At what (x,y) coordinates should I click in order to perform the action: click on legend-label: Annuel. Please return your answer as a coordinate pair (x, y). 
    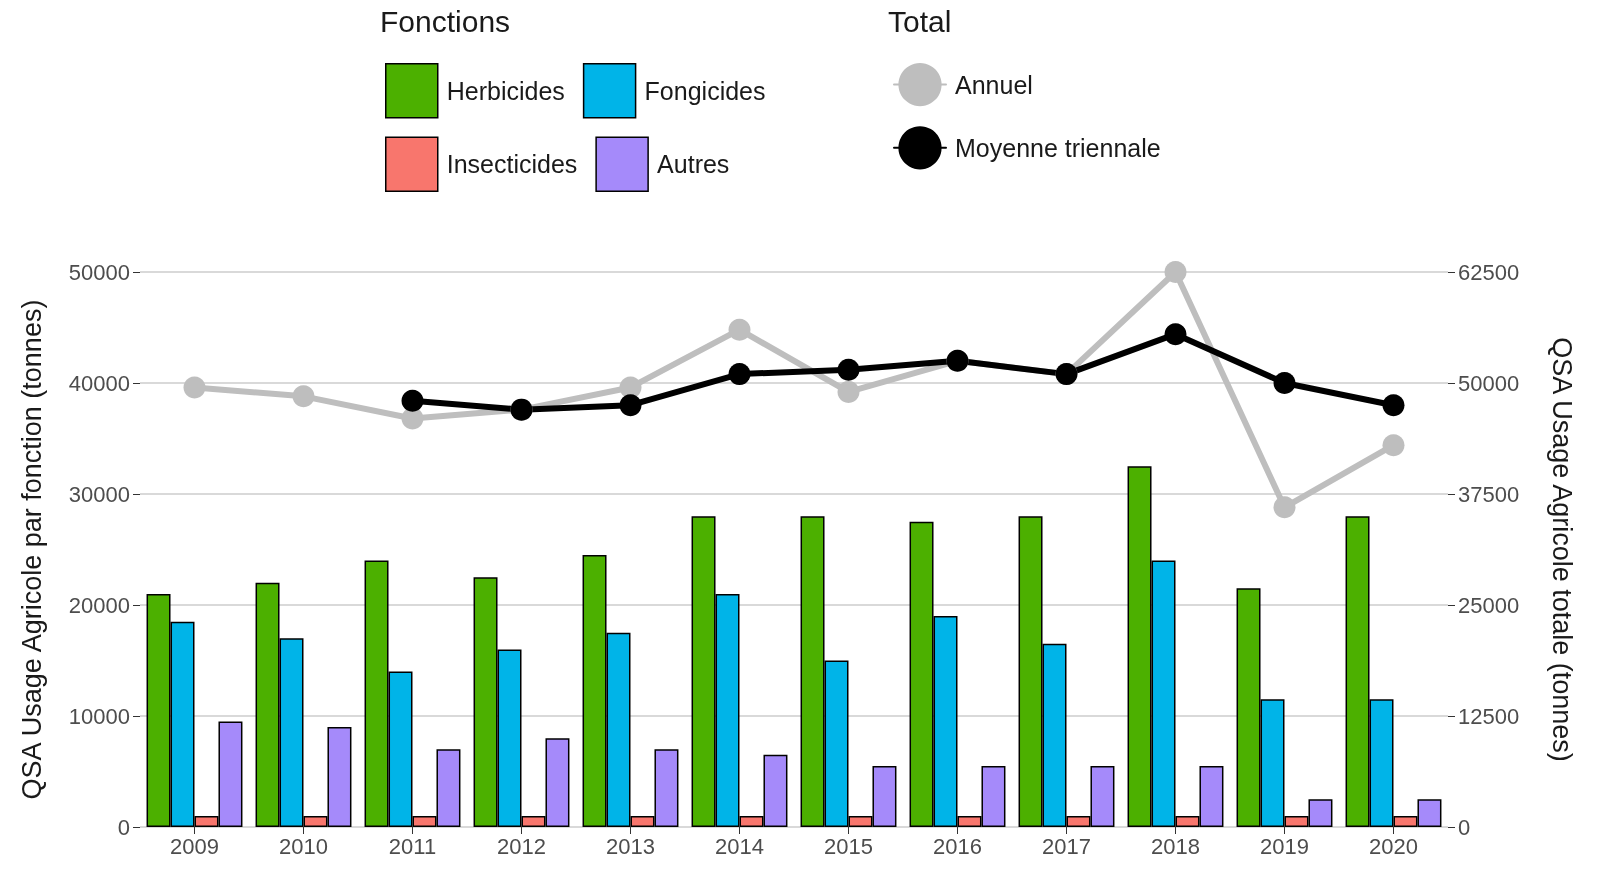
    Looking at the image, I should click on (994, 84).